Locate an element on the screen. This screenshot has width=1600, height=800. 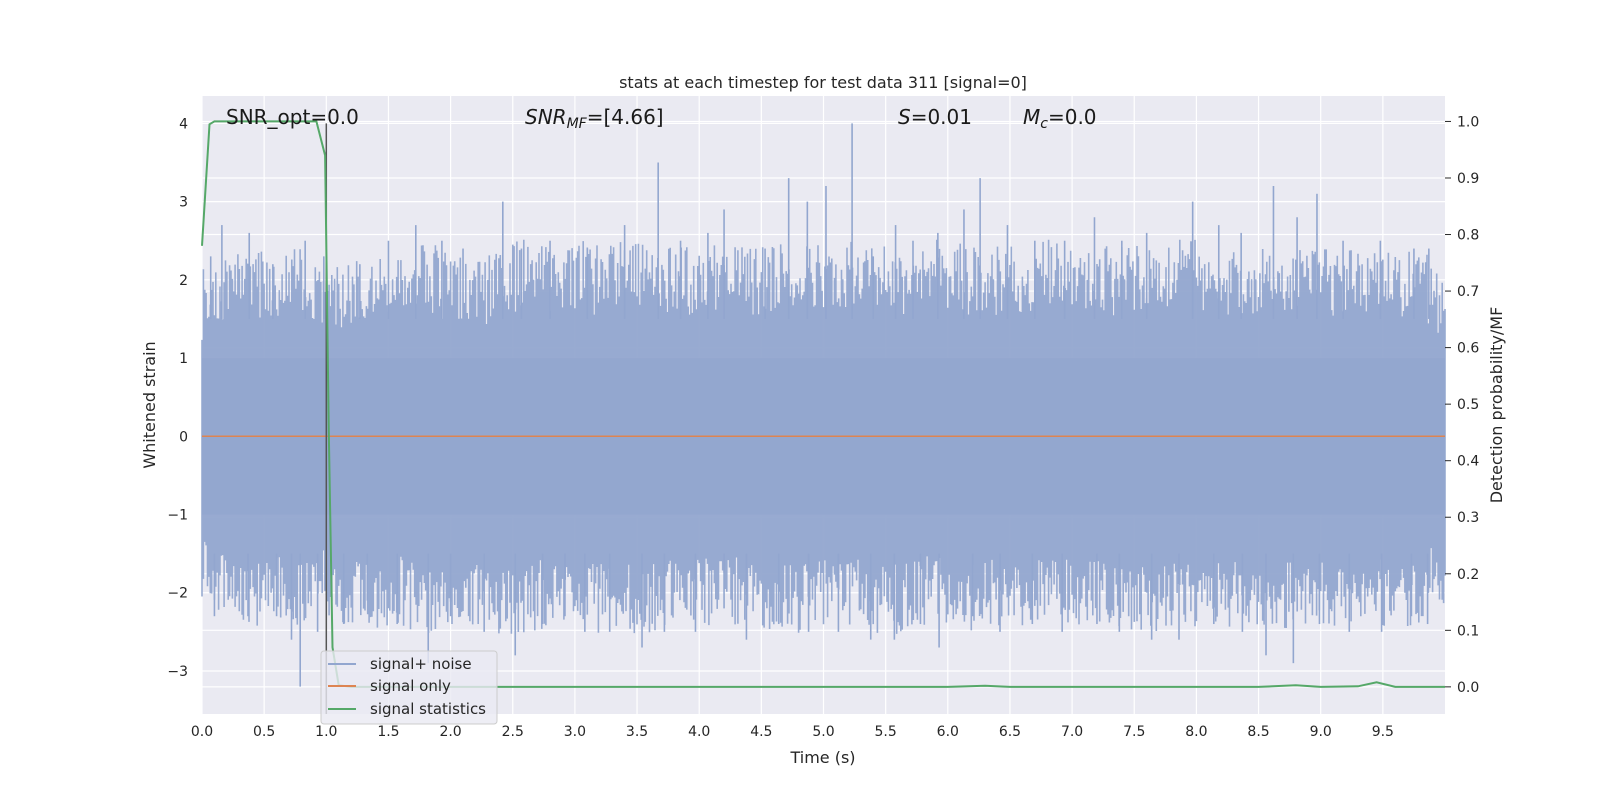
y-tick-label: −1 is located at coordinates (177, 516).